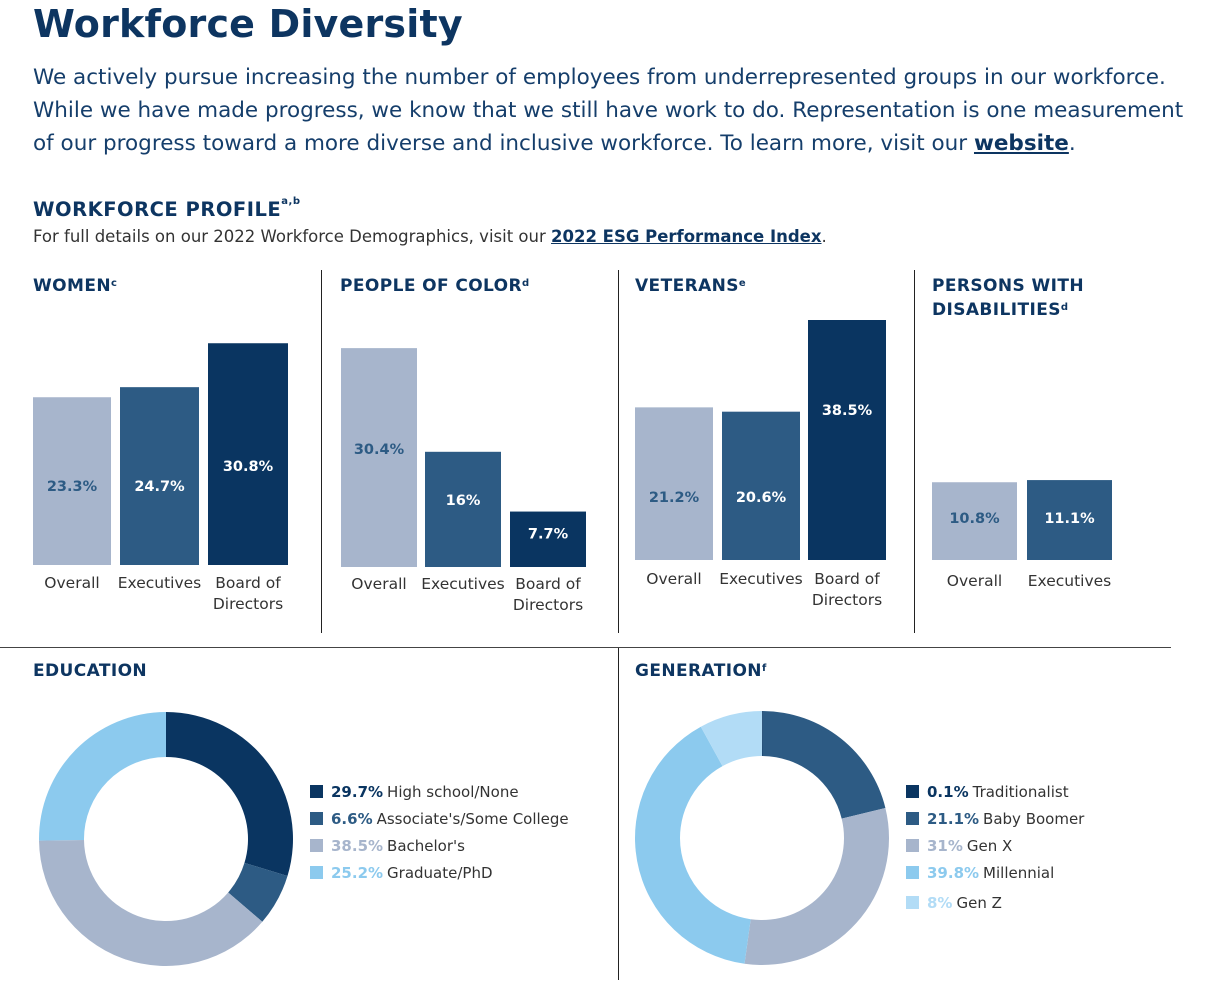 Image resolution: width=1212 pixels, height=994 pixels. I want to click on persons-with-disabilities-value-overall: 10.8%, so click(974, 519).